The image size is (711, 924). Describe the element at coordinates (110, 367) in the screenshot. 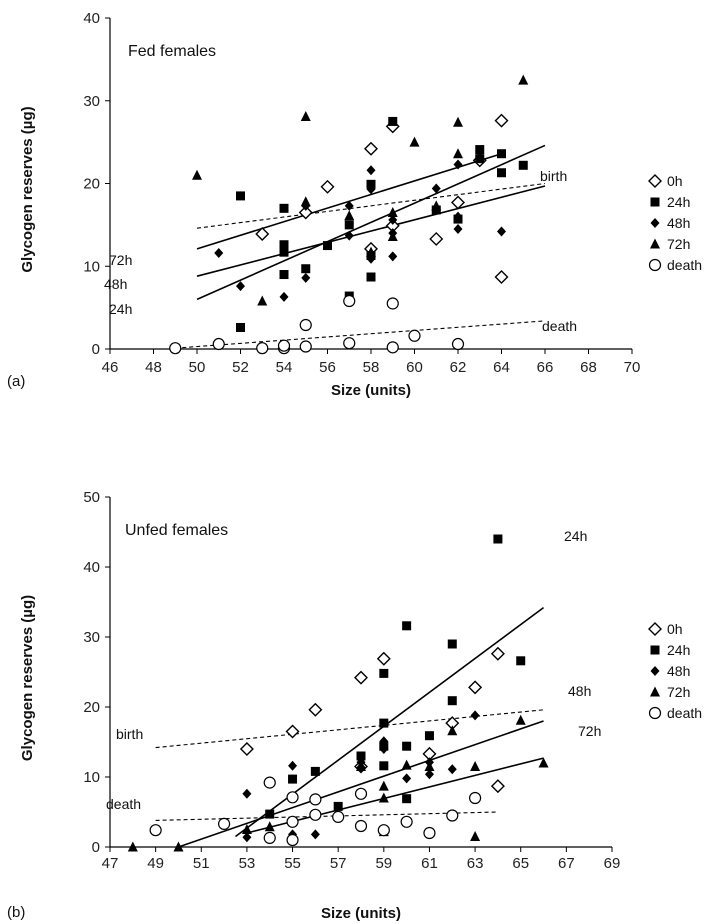

I see `x-tick-label: 46` at that location.